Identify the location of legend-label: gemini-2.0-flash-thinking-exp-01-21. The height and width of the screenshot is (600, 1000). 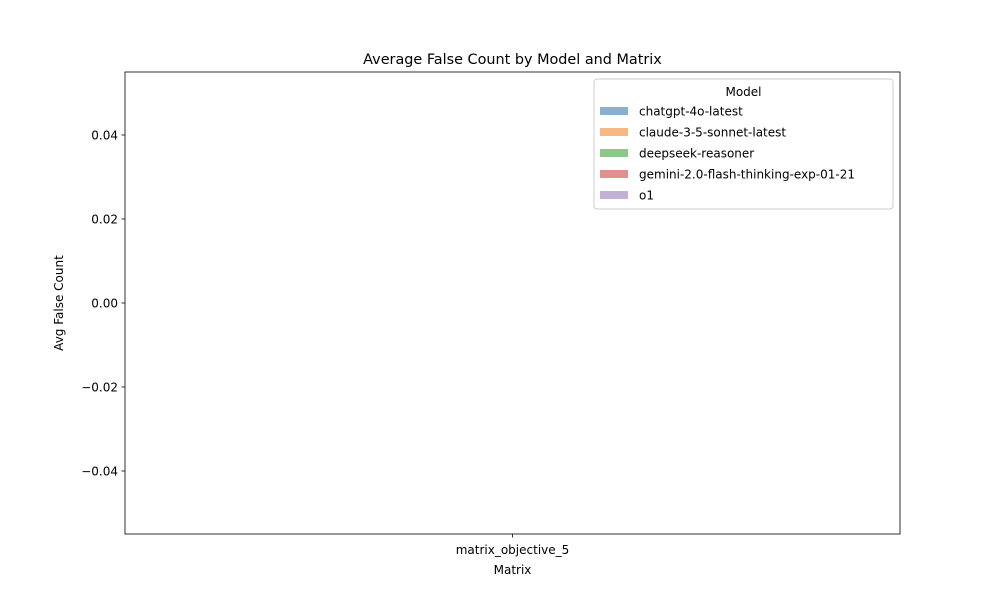
(747, 175).